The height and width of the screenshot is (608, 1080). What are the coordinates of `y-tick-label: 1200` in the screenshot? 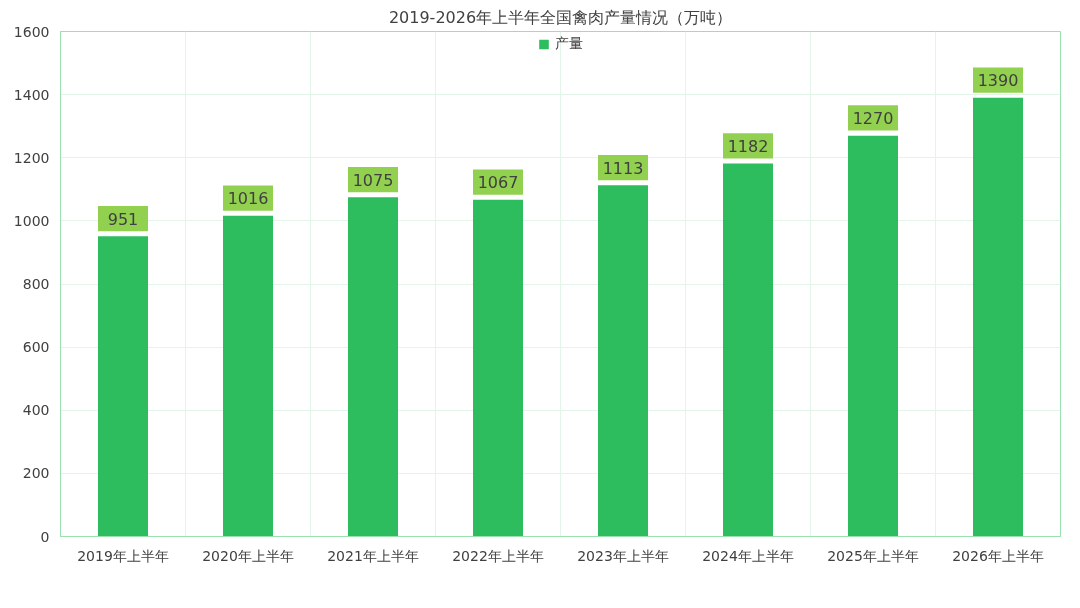 It's located at (31, 157).